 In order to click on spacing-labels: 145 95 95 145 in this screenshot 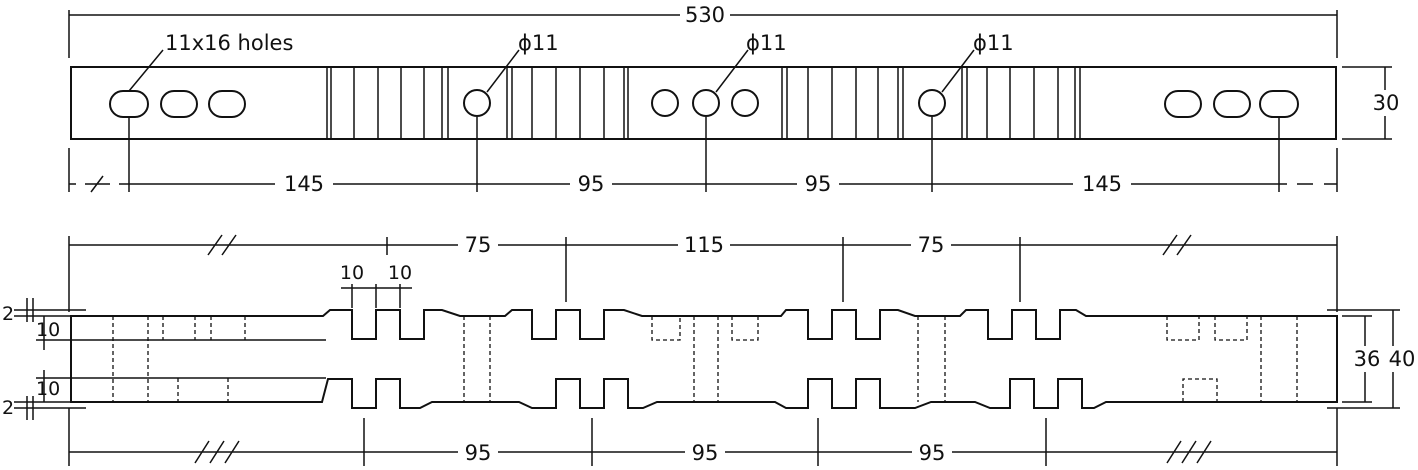, I will do `click(703, 184)`.